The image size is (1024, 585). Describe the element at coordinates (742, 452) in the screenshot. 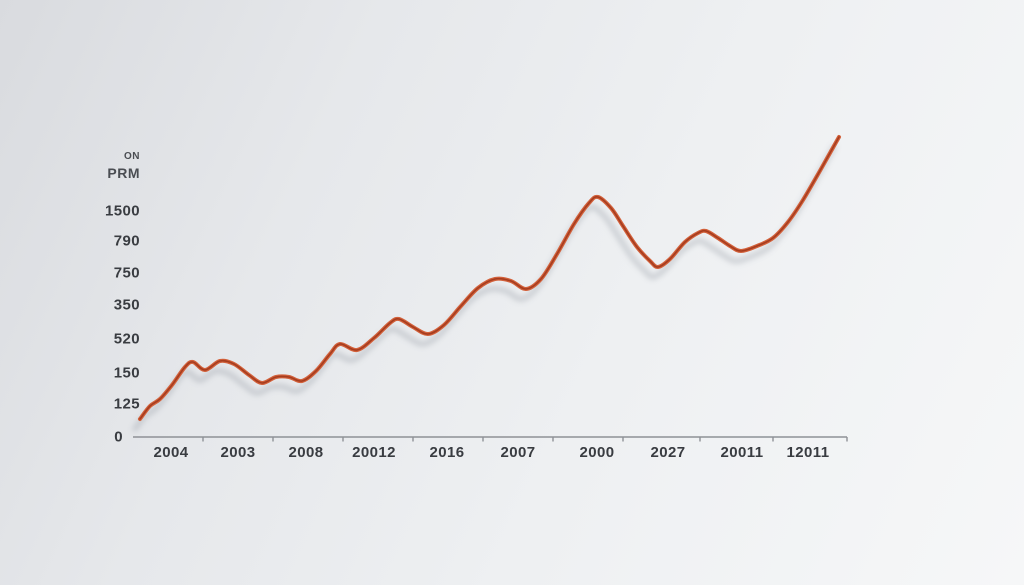

I see `x-axis-tick-label: 20011` at that location.